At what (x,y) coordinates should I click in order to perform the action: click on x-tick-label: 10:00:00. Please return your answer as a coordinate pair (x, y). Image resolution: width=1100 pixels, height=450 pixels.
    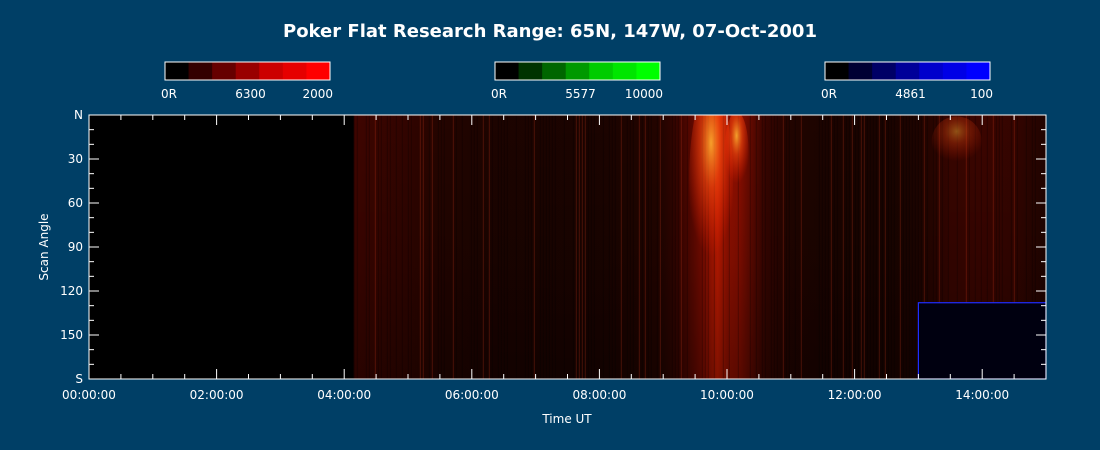
    Looking at the image, I should click on (727, 395).